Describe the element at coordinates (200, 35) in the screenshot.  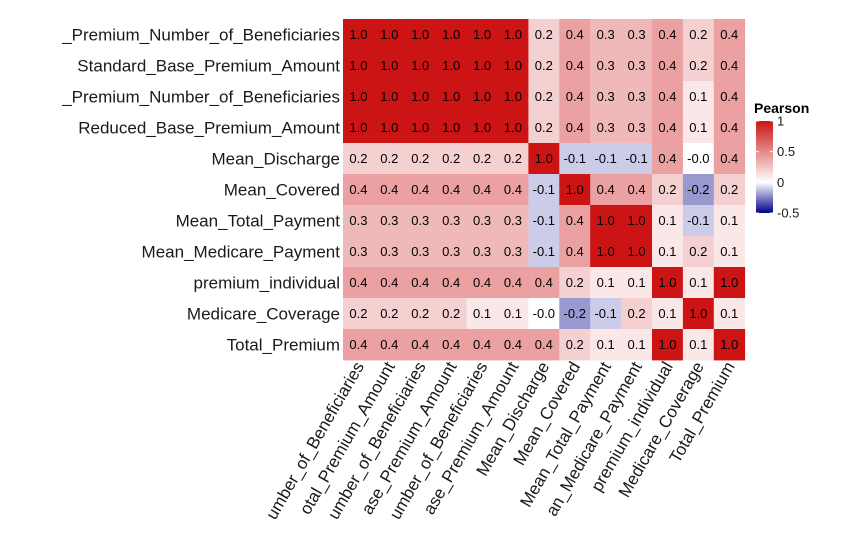
I see `row-label: _Premium_Number_of_Beneficiaries` at that location.